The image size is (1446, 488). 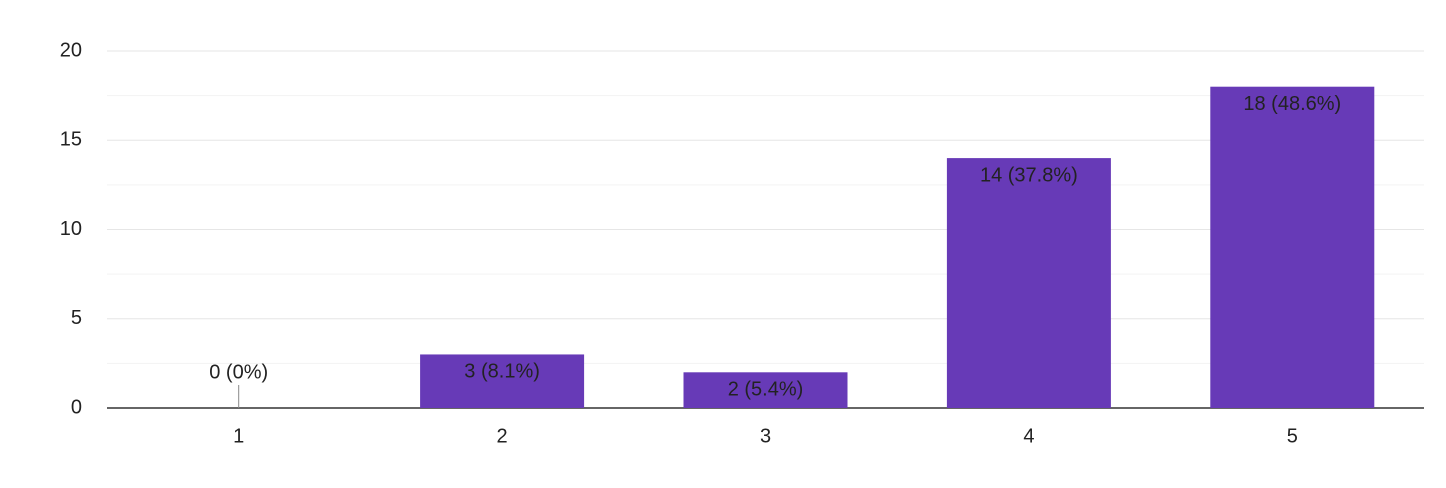 What do you see at coordinates (76, 407) in the screenshot?
I see `y-tick-label: 0` at bounding box center [76, 407].